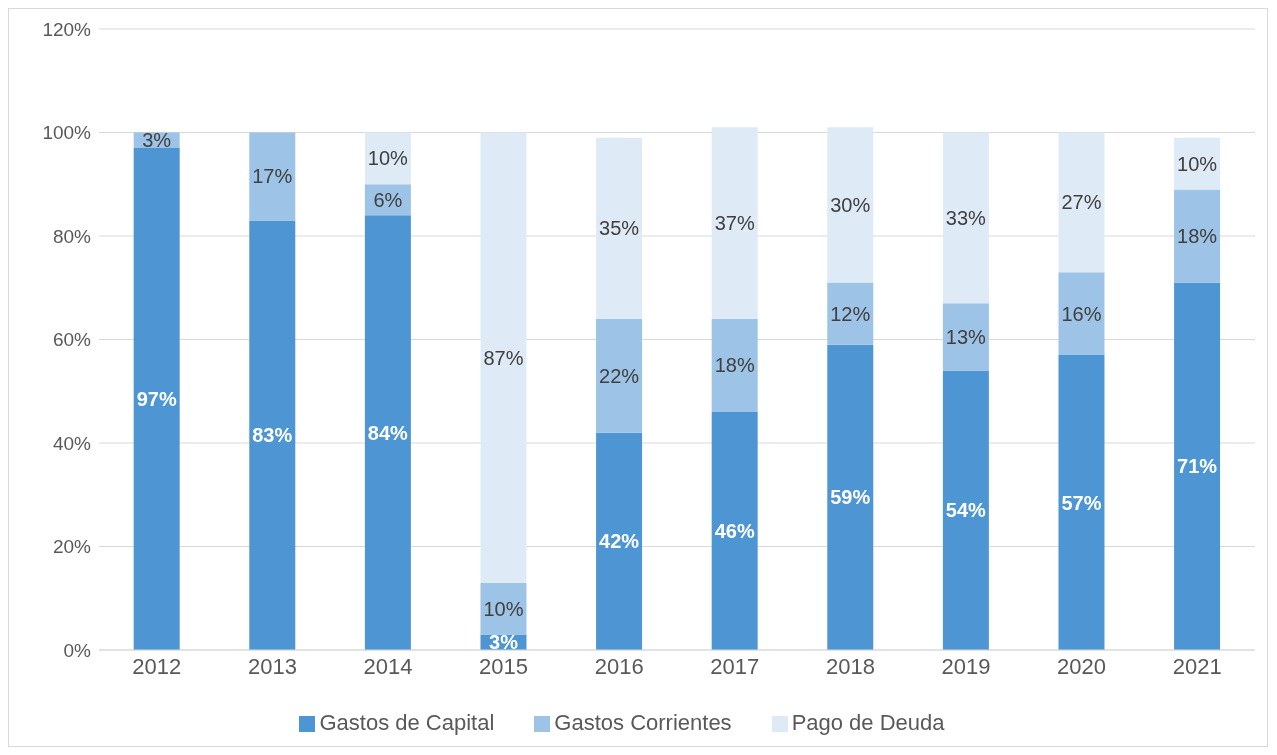  I want to click on data-label: 37%, so click(734, 223).